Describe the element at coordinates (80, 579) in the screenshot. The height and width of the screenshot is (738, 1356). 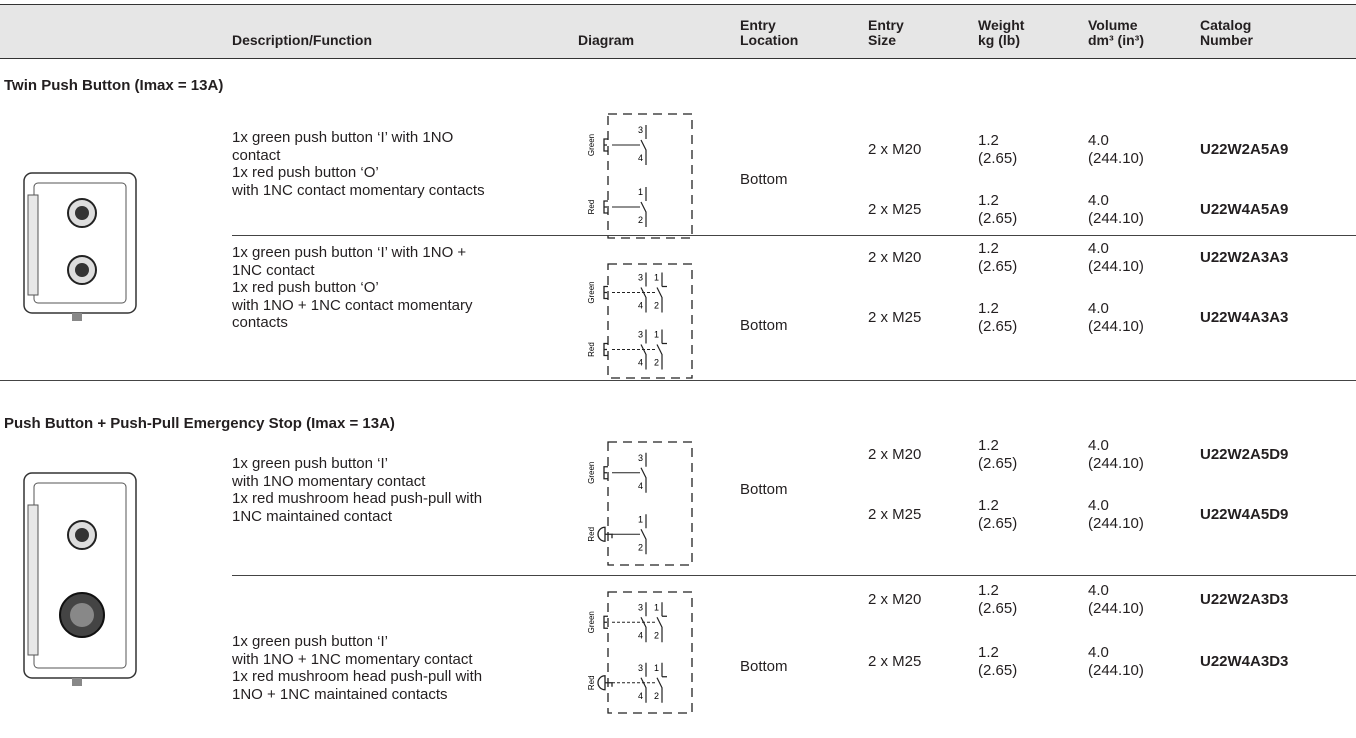
I see `enclosure-image` at that location.